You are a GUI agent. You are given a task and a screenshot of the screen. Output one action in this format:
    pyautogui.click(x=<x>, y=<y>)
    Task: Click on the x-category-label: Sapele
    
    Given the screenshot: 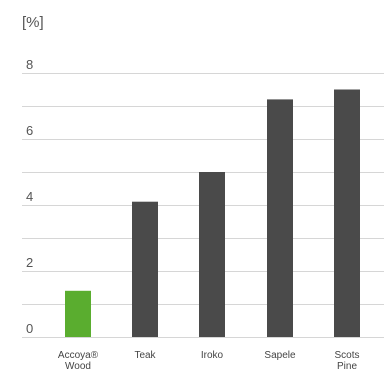 What is the action you would take?
    pyautogui.click(x=280, y=355)
    